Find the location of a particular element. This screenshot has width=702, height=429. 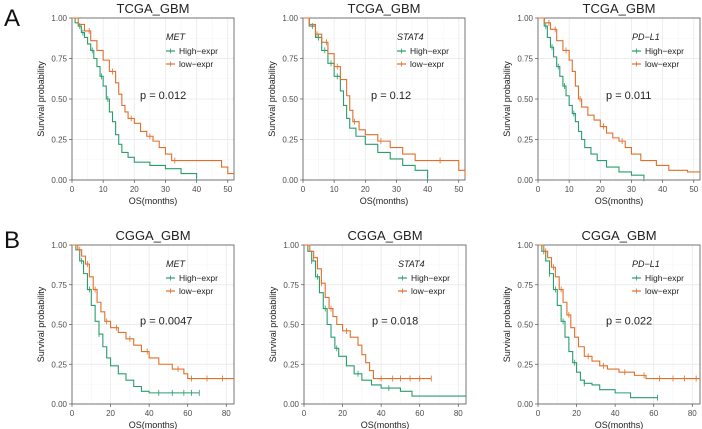

panel-label-A: A is located at coordinates (12, 18).